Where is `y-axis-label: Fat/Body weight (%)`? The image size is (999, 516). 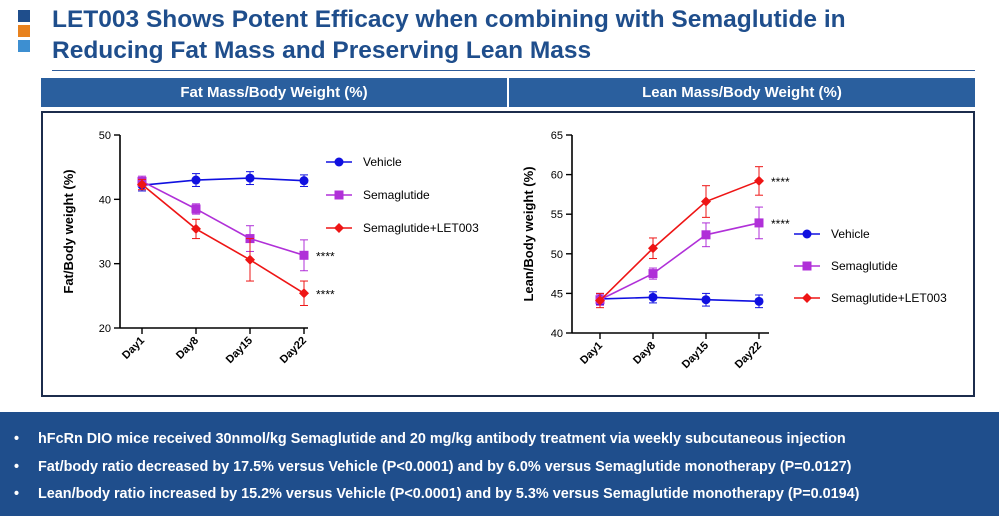 y-axis-label: Fat/Body weight (%) is located at coordinates (68, 231).